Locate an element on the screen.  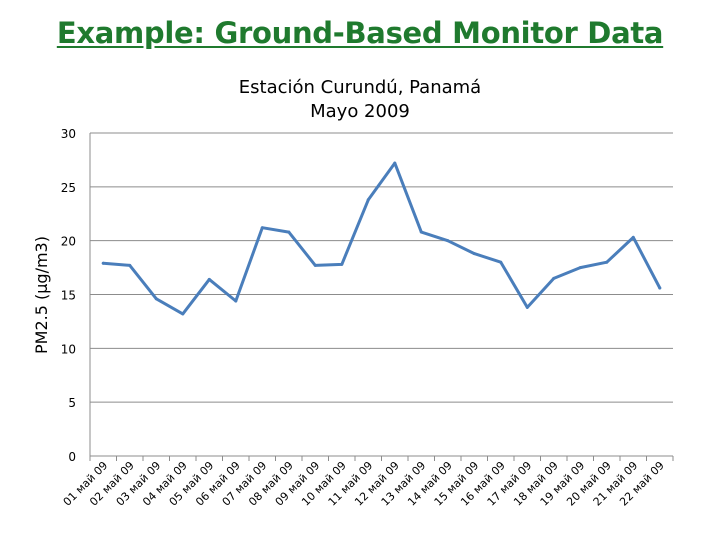
y-tick-labels: 0 5 10 15 20 25 30 is located at coordinates (68, 295).